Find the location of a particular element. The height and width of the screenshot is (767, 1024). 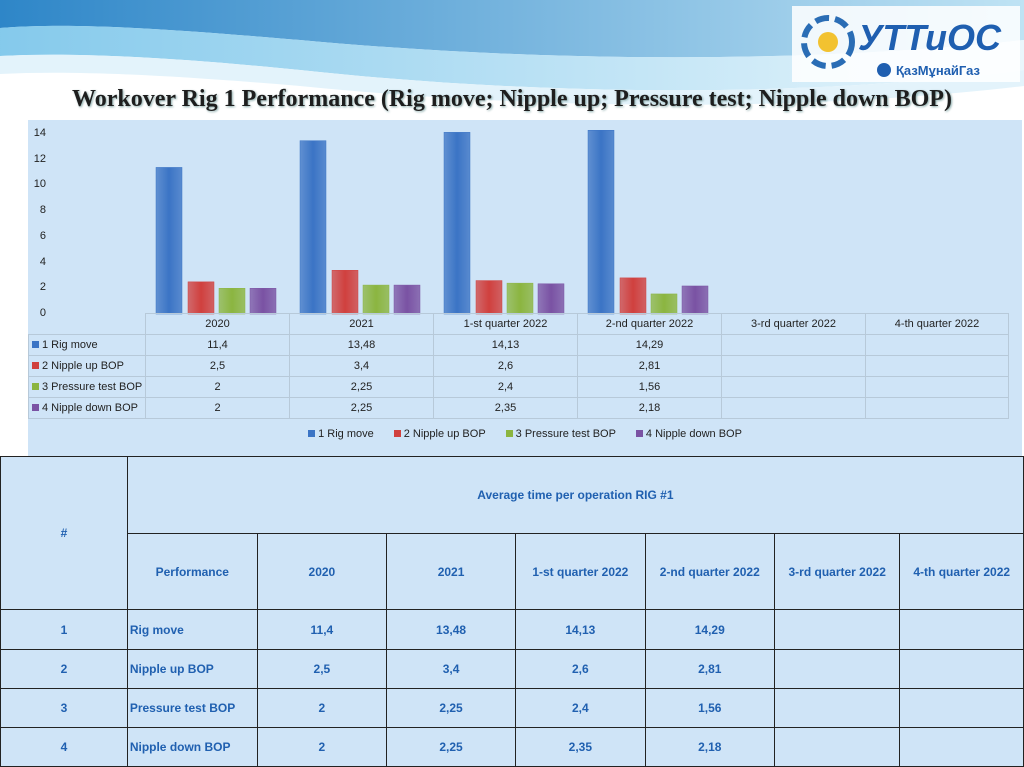

legend-item: 2 Nipple up BOP is located at coordinates (439, 434).